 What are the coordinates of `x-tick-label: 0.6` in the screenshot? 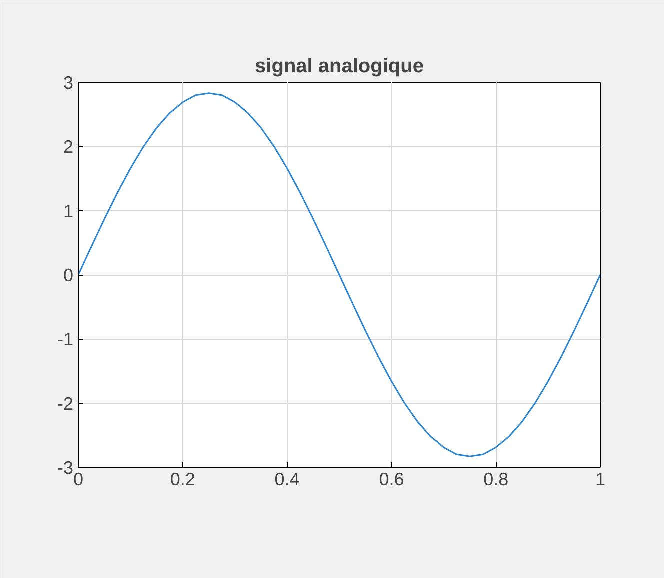 It's located at (391, 480).